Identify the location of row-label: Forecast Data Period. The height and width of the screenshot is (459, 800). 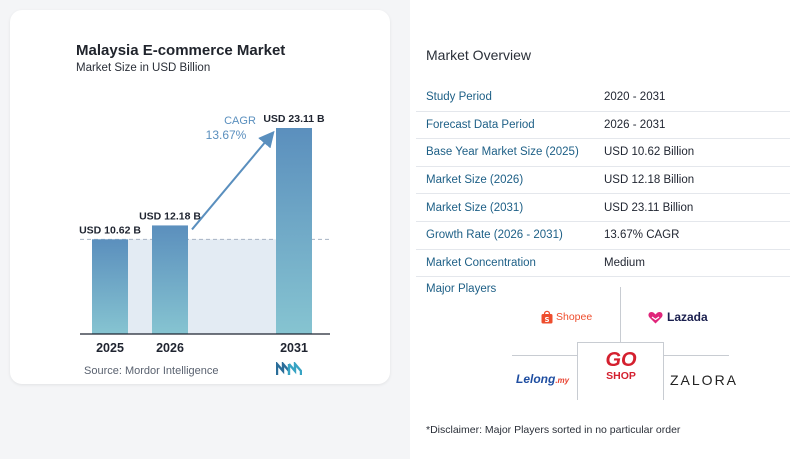
(480, 124).